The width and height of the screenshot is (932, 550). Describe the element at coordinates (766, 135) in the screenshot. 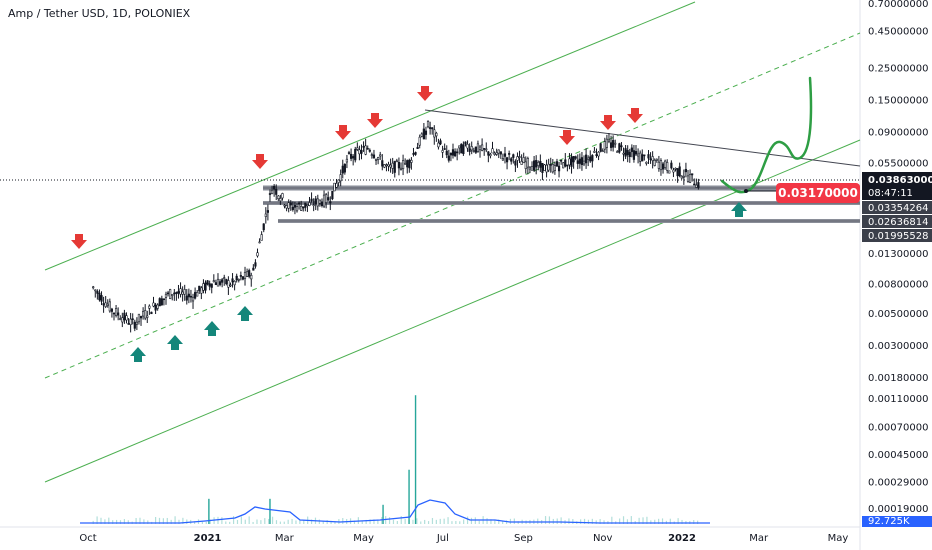

I see `projected-path` at that location.